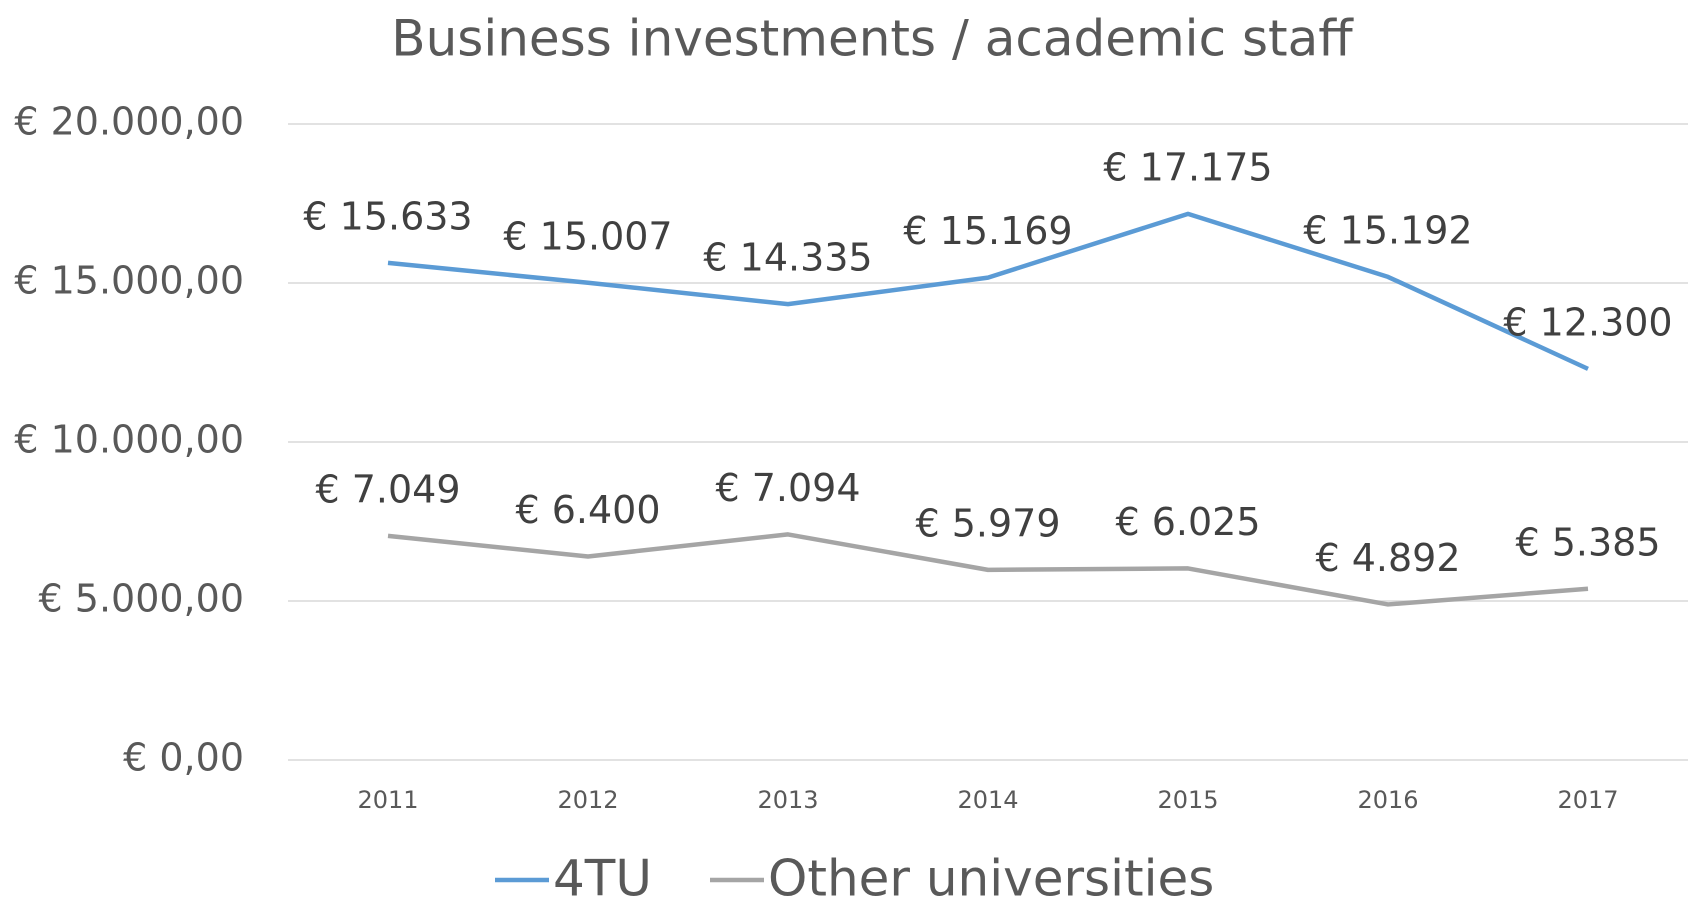 This screenshot has width=1688, height=904. I want to click on x-tick-label: 2011, so click(387, 800).